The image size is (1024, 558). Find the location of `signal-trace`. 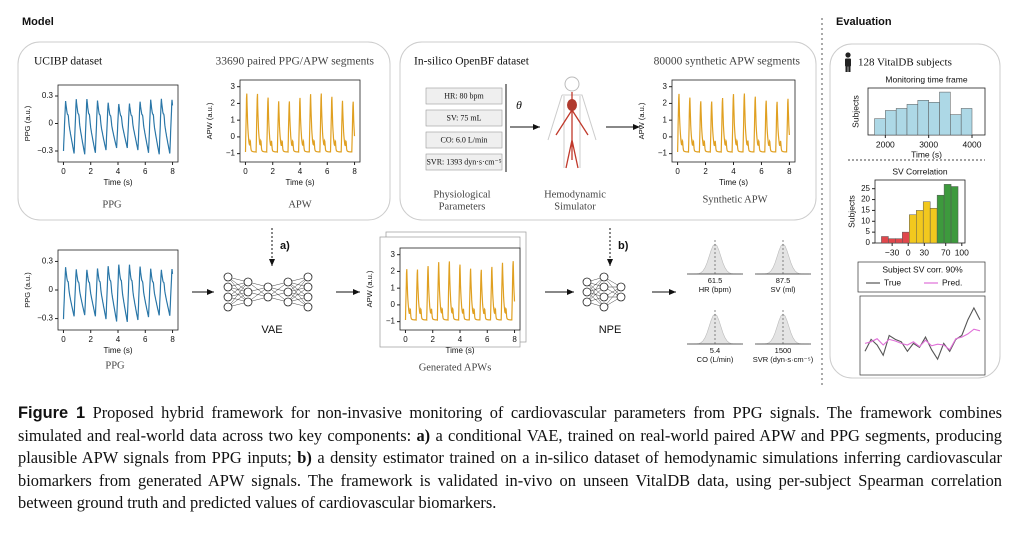

signal-trace is located at coordinates (300, 123).